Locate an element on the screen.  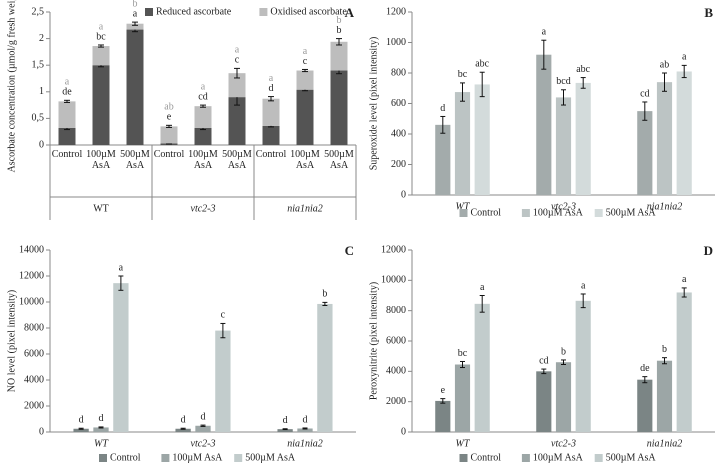
significance-letter: bcd is located at coordinates (563, 81).